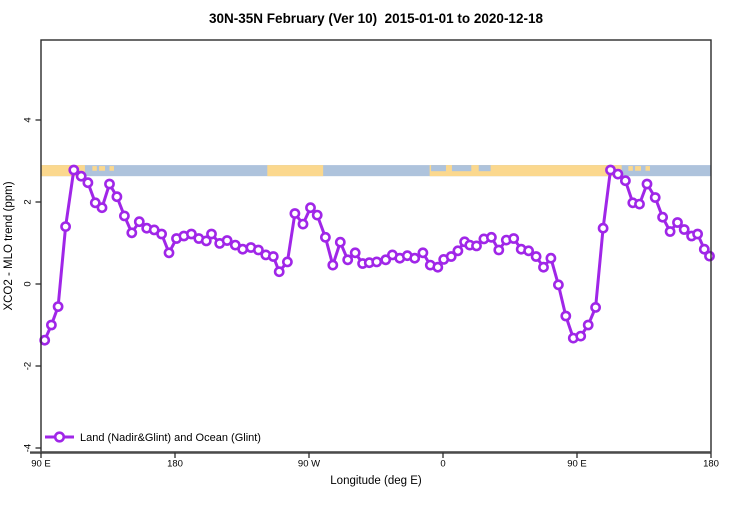  What do you see at coordinates (59, 437) in the screenshot?
I see `legend-circle-marker-icon` at bounding box center [59, 437].